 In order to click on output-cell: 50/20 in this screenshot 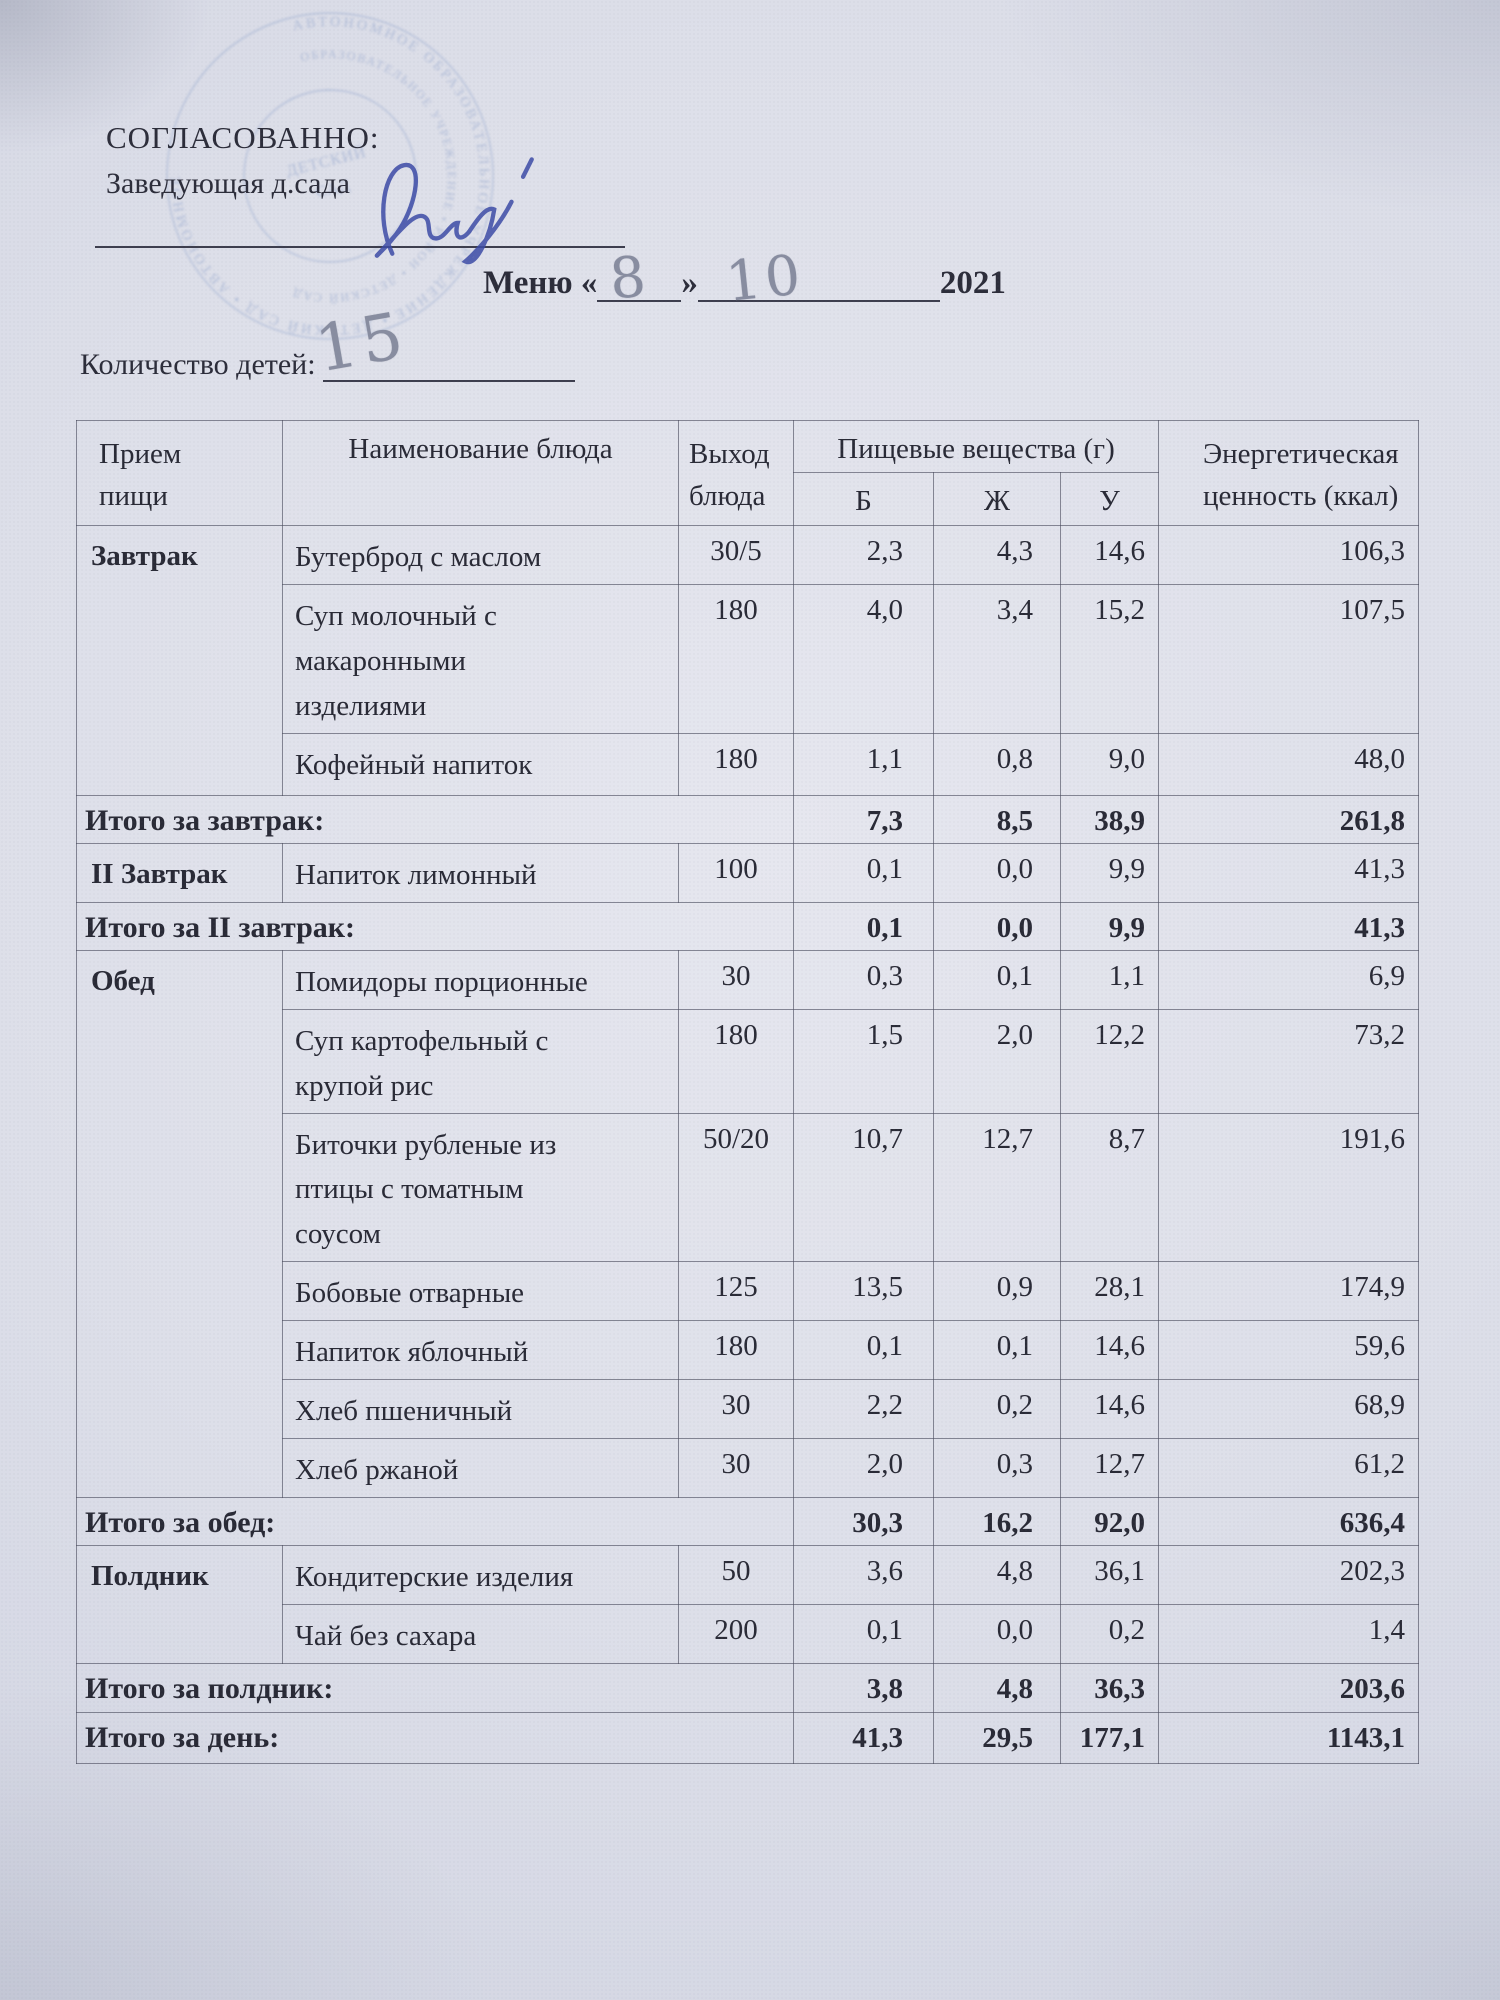, I will do `click(736, 1187)`.